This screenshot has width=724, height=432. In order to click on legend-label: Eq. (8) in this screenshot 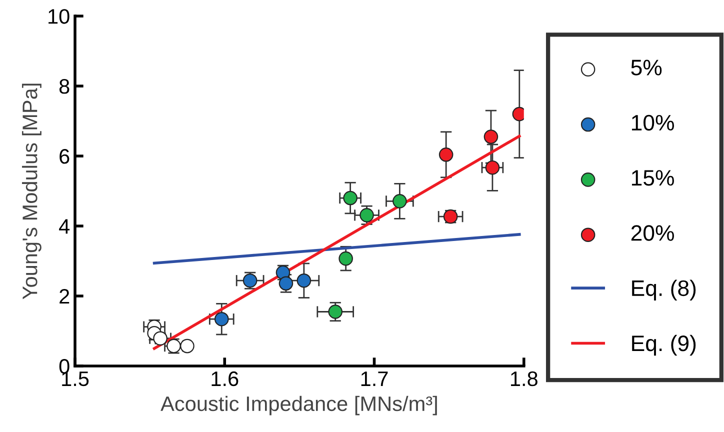, I will do `click(664, 290)`.